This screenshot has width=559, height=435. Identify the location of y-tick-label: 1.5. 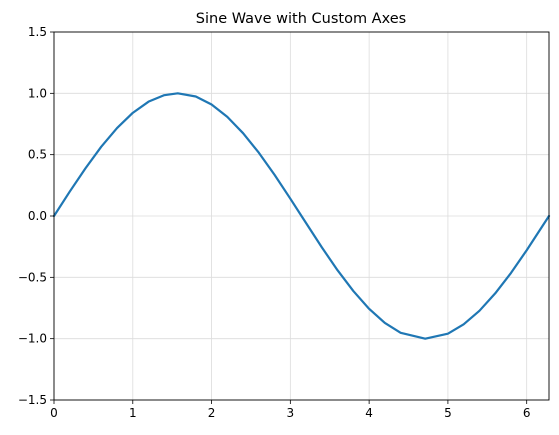
(37, 32).